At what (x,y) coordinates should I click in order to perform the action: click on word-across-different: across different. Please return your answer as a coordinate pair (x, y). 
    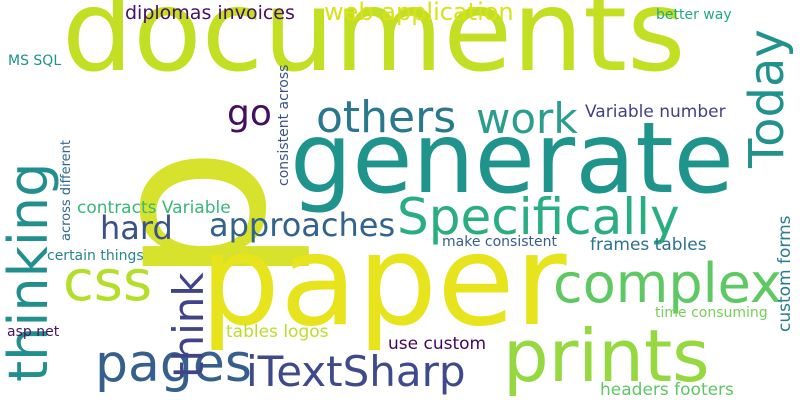
    Looking at the image, I should click on (66, 190).